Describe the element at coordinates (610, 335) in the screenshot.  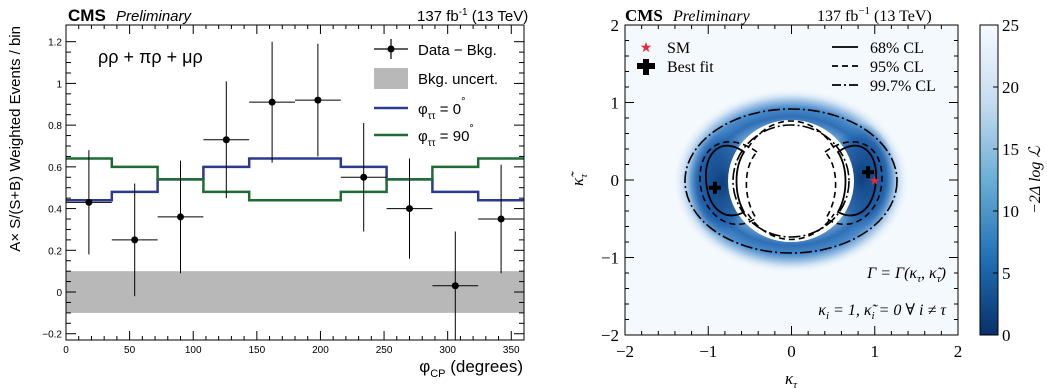
I see `right-y-tick-label: −2` at that location.